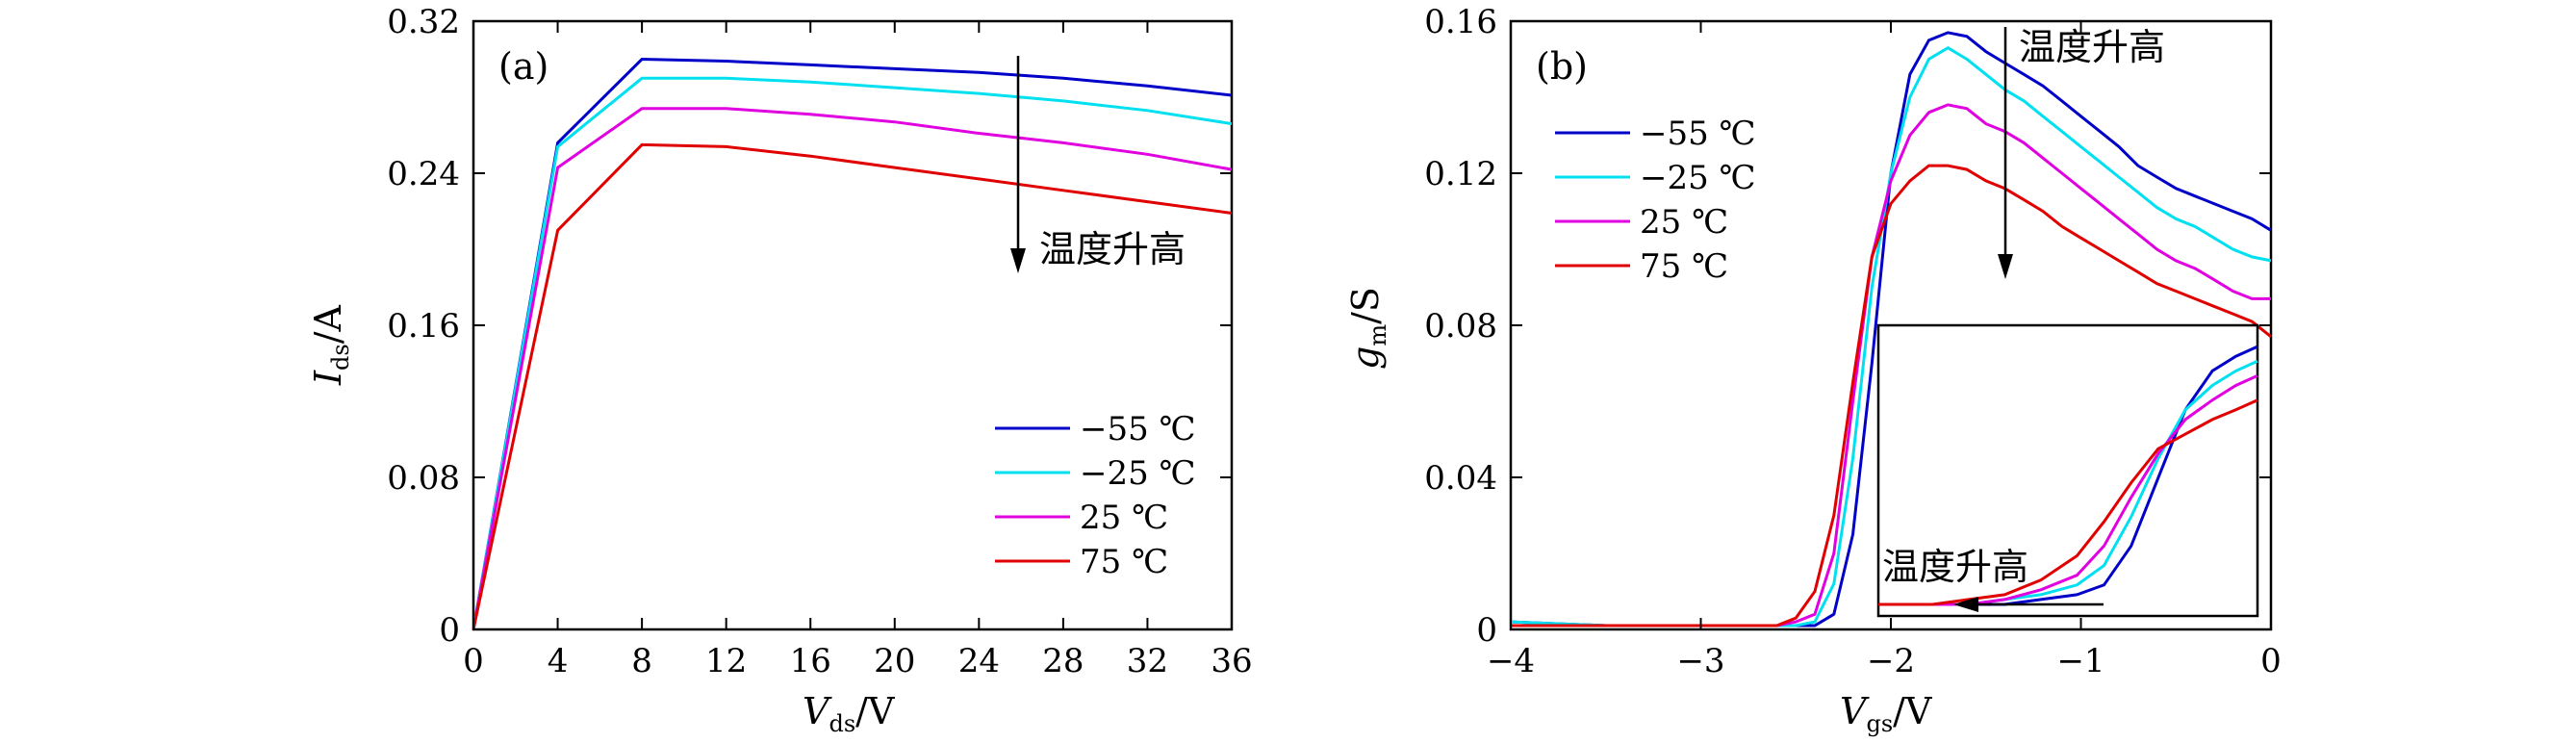  Describe the element at coordinates (1063, 661) in the screenshot. I see `panel-a-x-tick-label: 28` at that location.